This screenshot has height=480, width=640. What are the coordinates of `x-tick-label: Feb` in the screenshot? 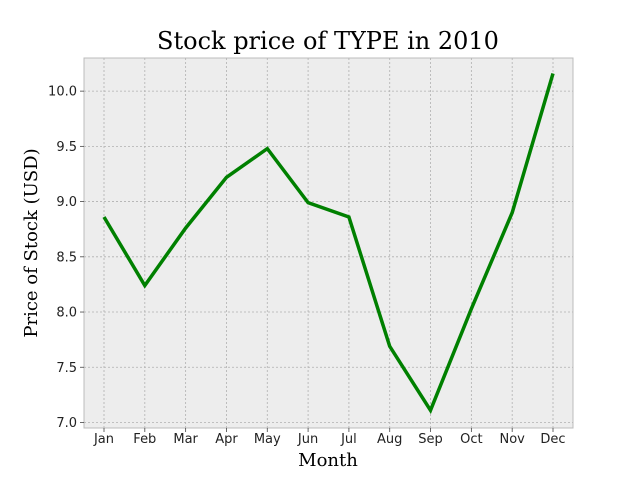 It's located at (144, 439).